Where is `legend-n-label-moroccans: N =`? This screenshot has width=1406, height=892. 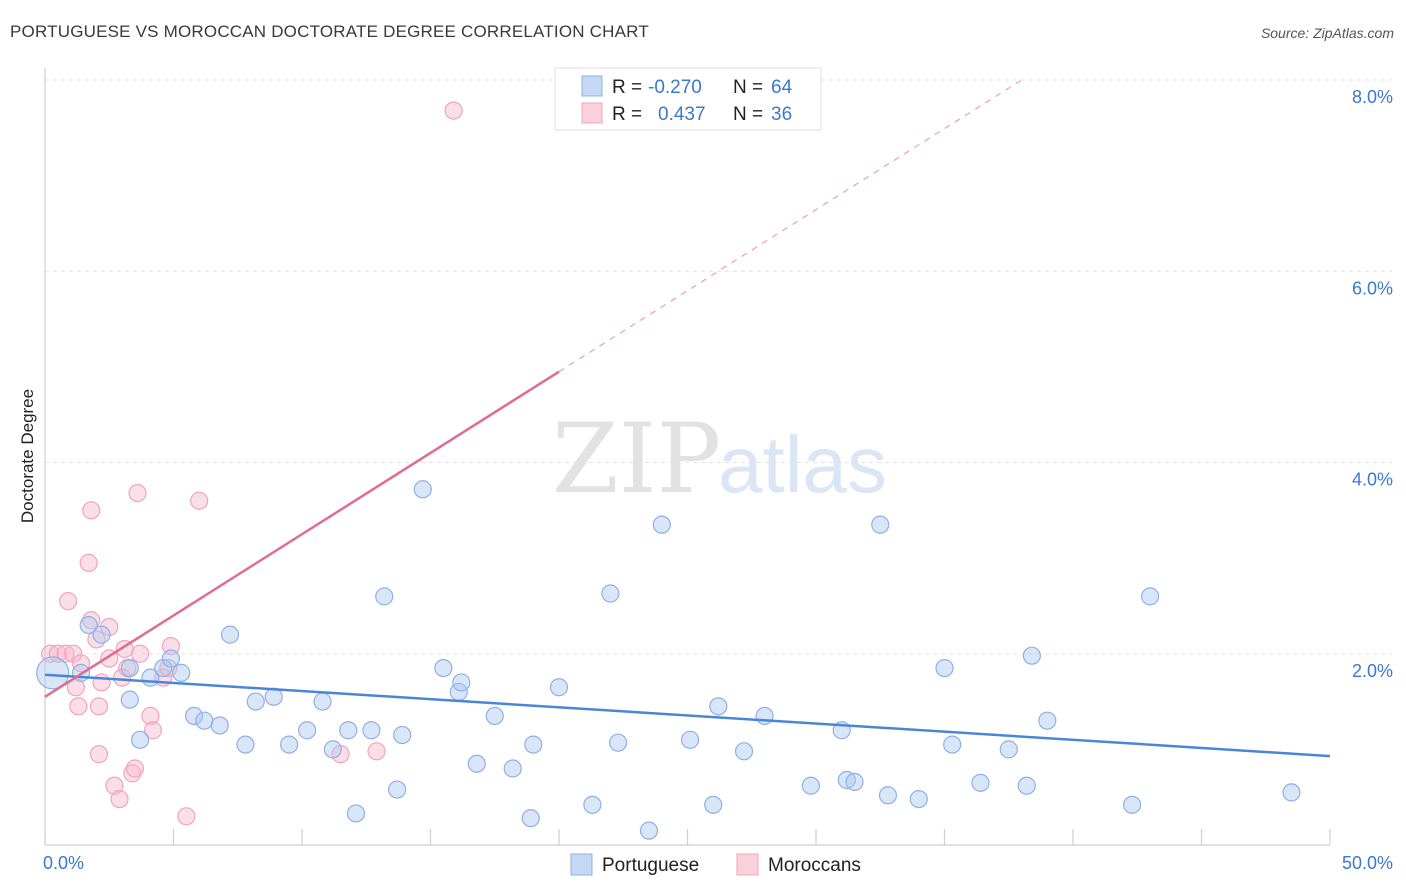 legend-n-label-moroccans: N = is located at coordinates (748, 114).